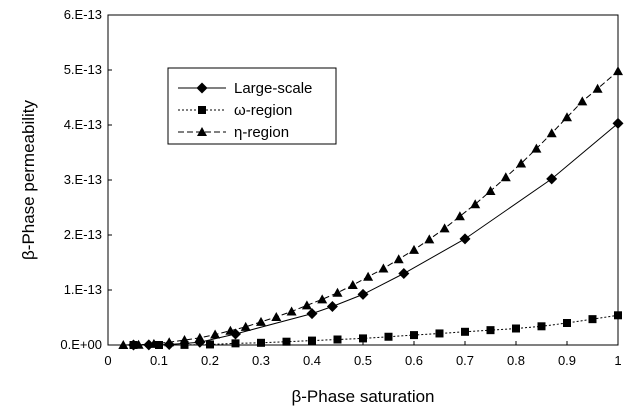  What do you see at coordinates (81, 344) in the screenshot?
I see `y-tick-label: 0.E+00` at bounding box center [81, 344].